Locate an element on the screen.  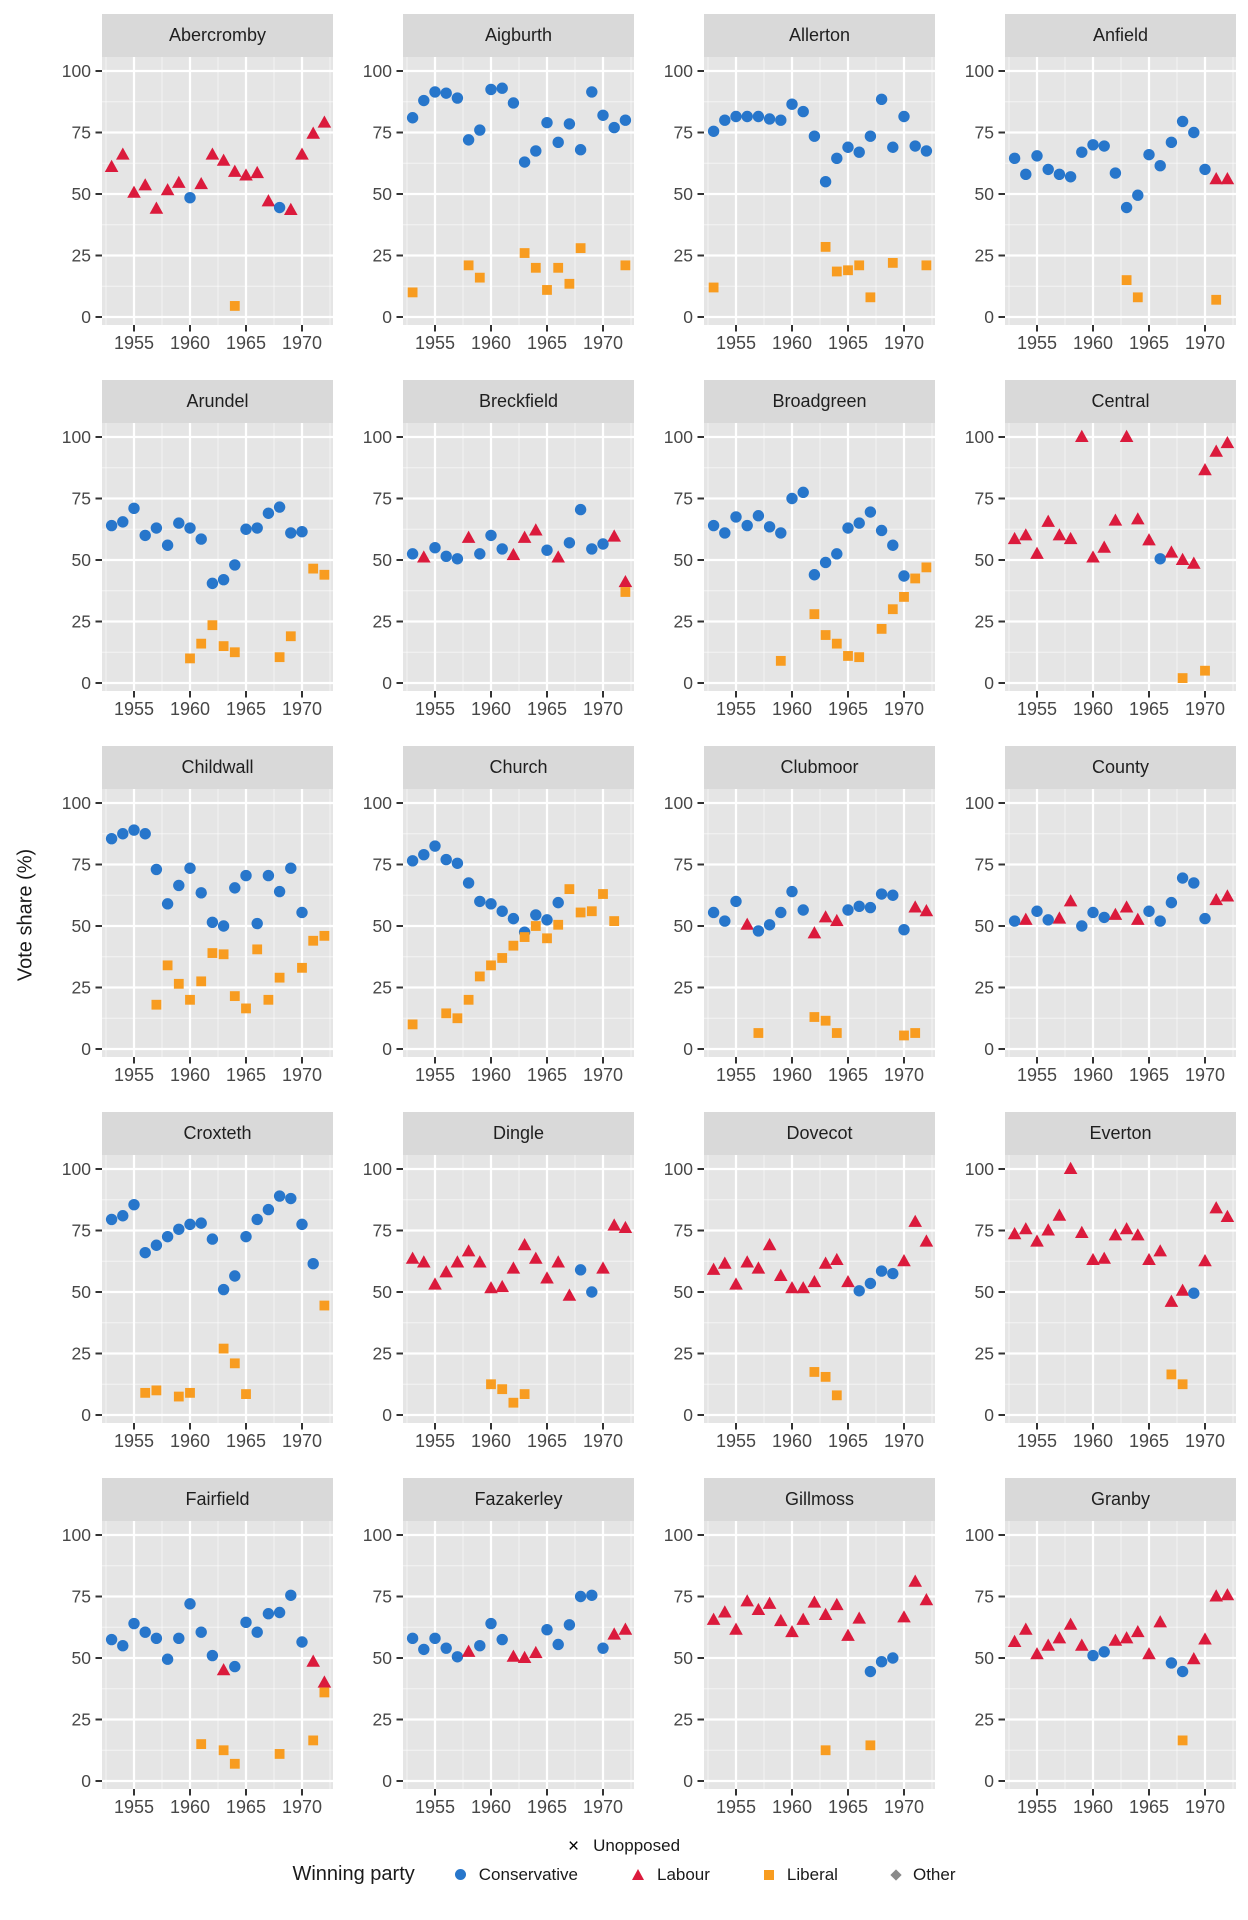
facet-strip: Abercromby is located at coordinates (217, 35).